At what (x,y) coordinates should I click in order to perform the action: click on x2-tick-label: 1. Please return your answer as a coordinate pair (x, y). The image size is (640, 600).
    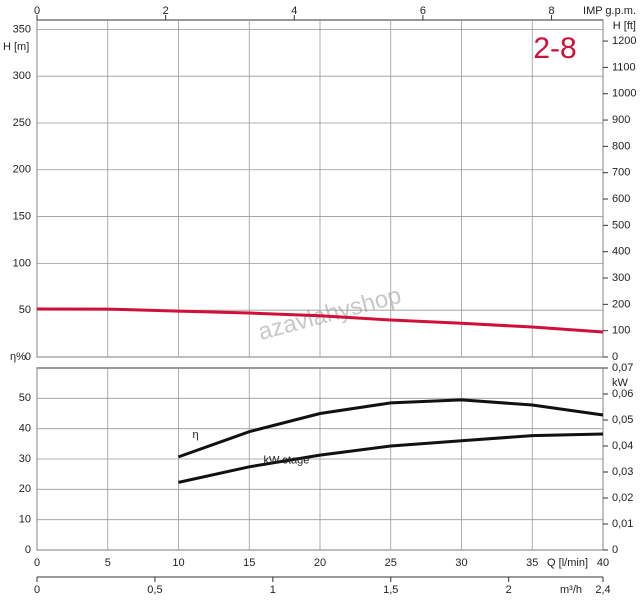
    Looking at the image, I should click on (273, 590).